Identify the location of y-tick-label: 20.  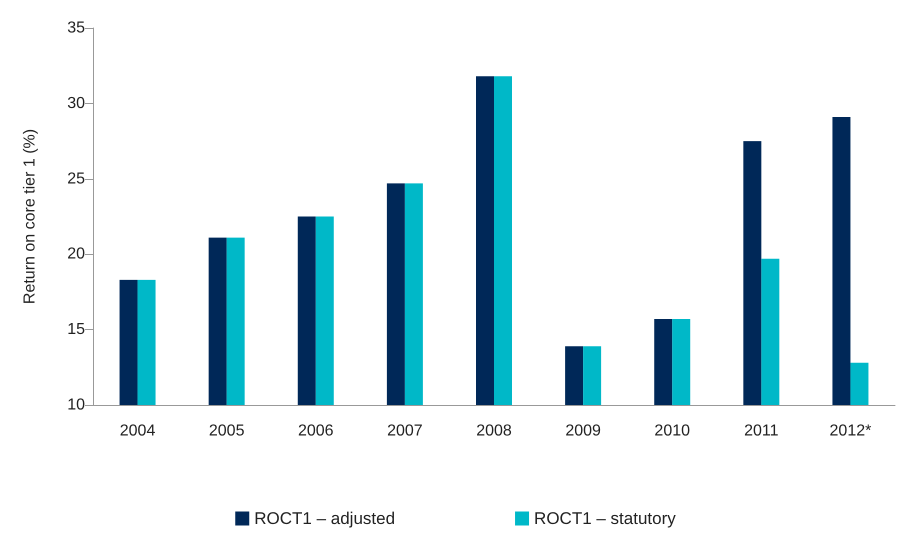
(76, 254).